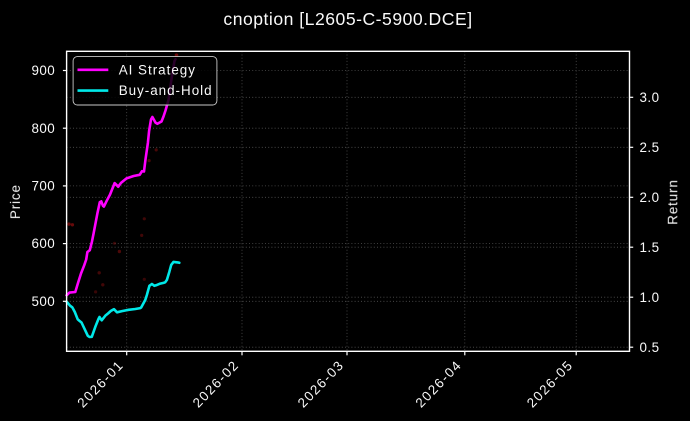  I want to click on svg-text: Price, so click(15, 201).